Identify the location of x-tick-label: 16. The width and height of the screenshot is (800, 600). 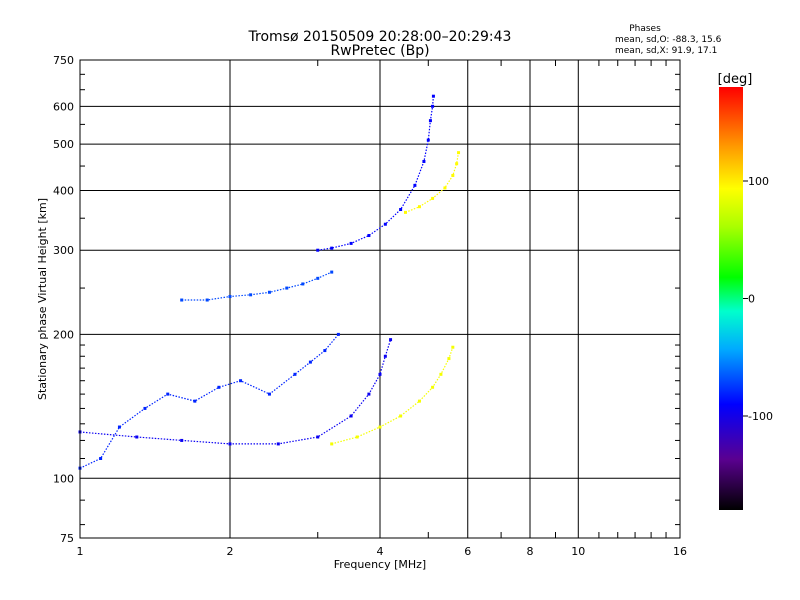
(680, 551).